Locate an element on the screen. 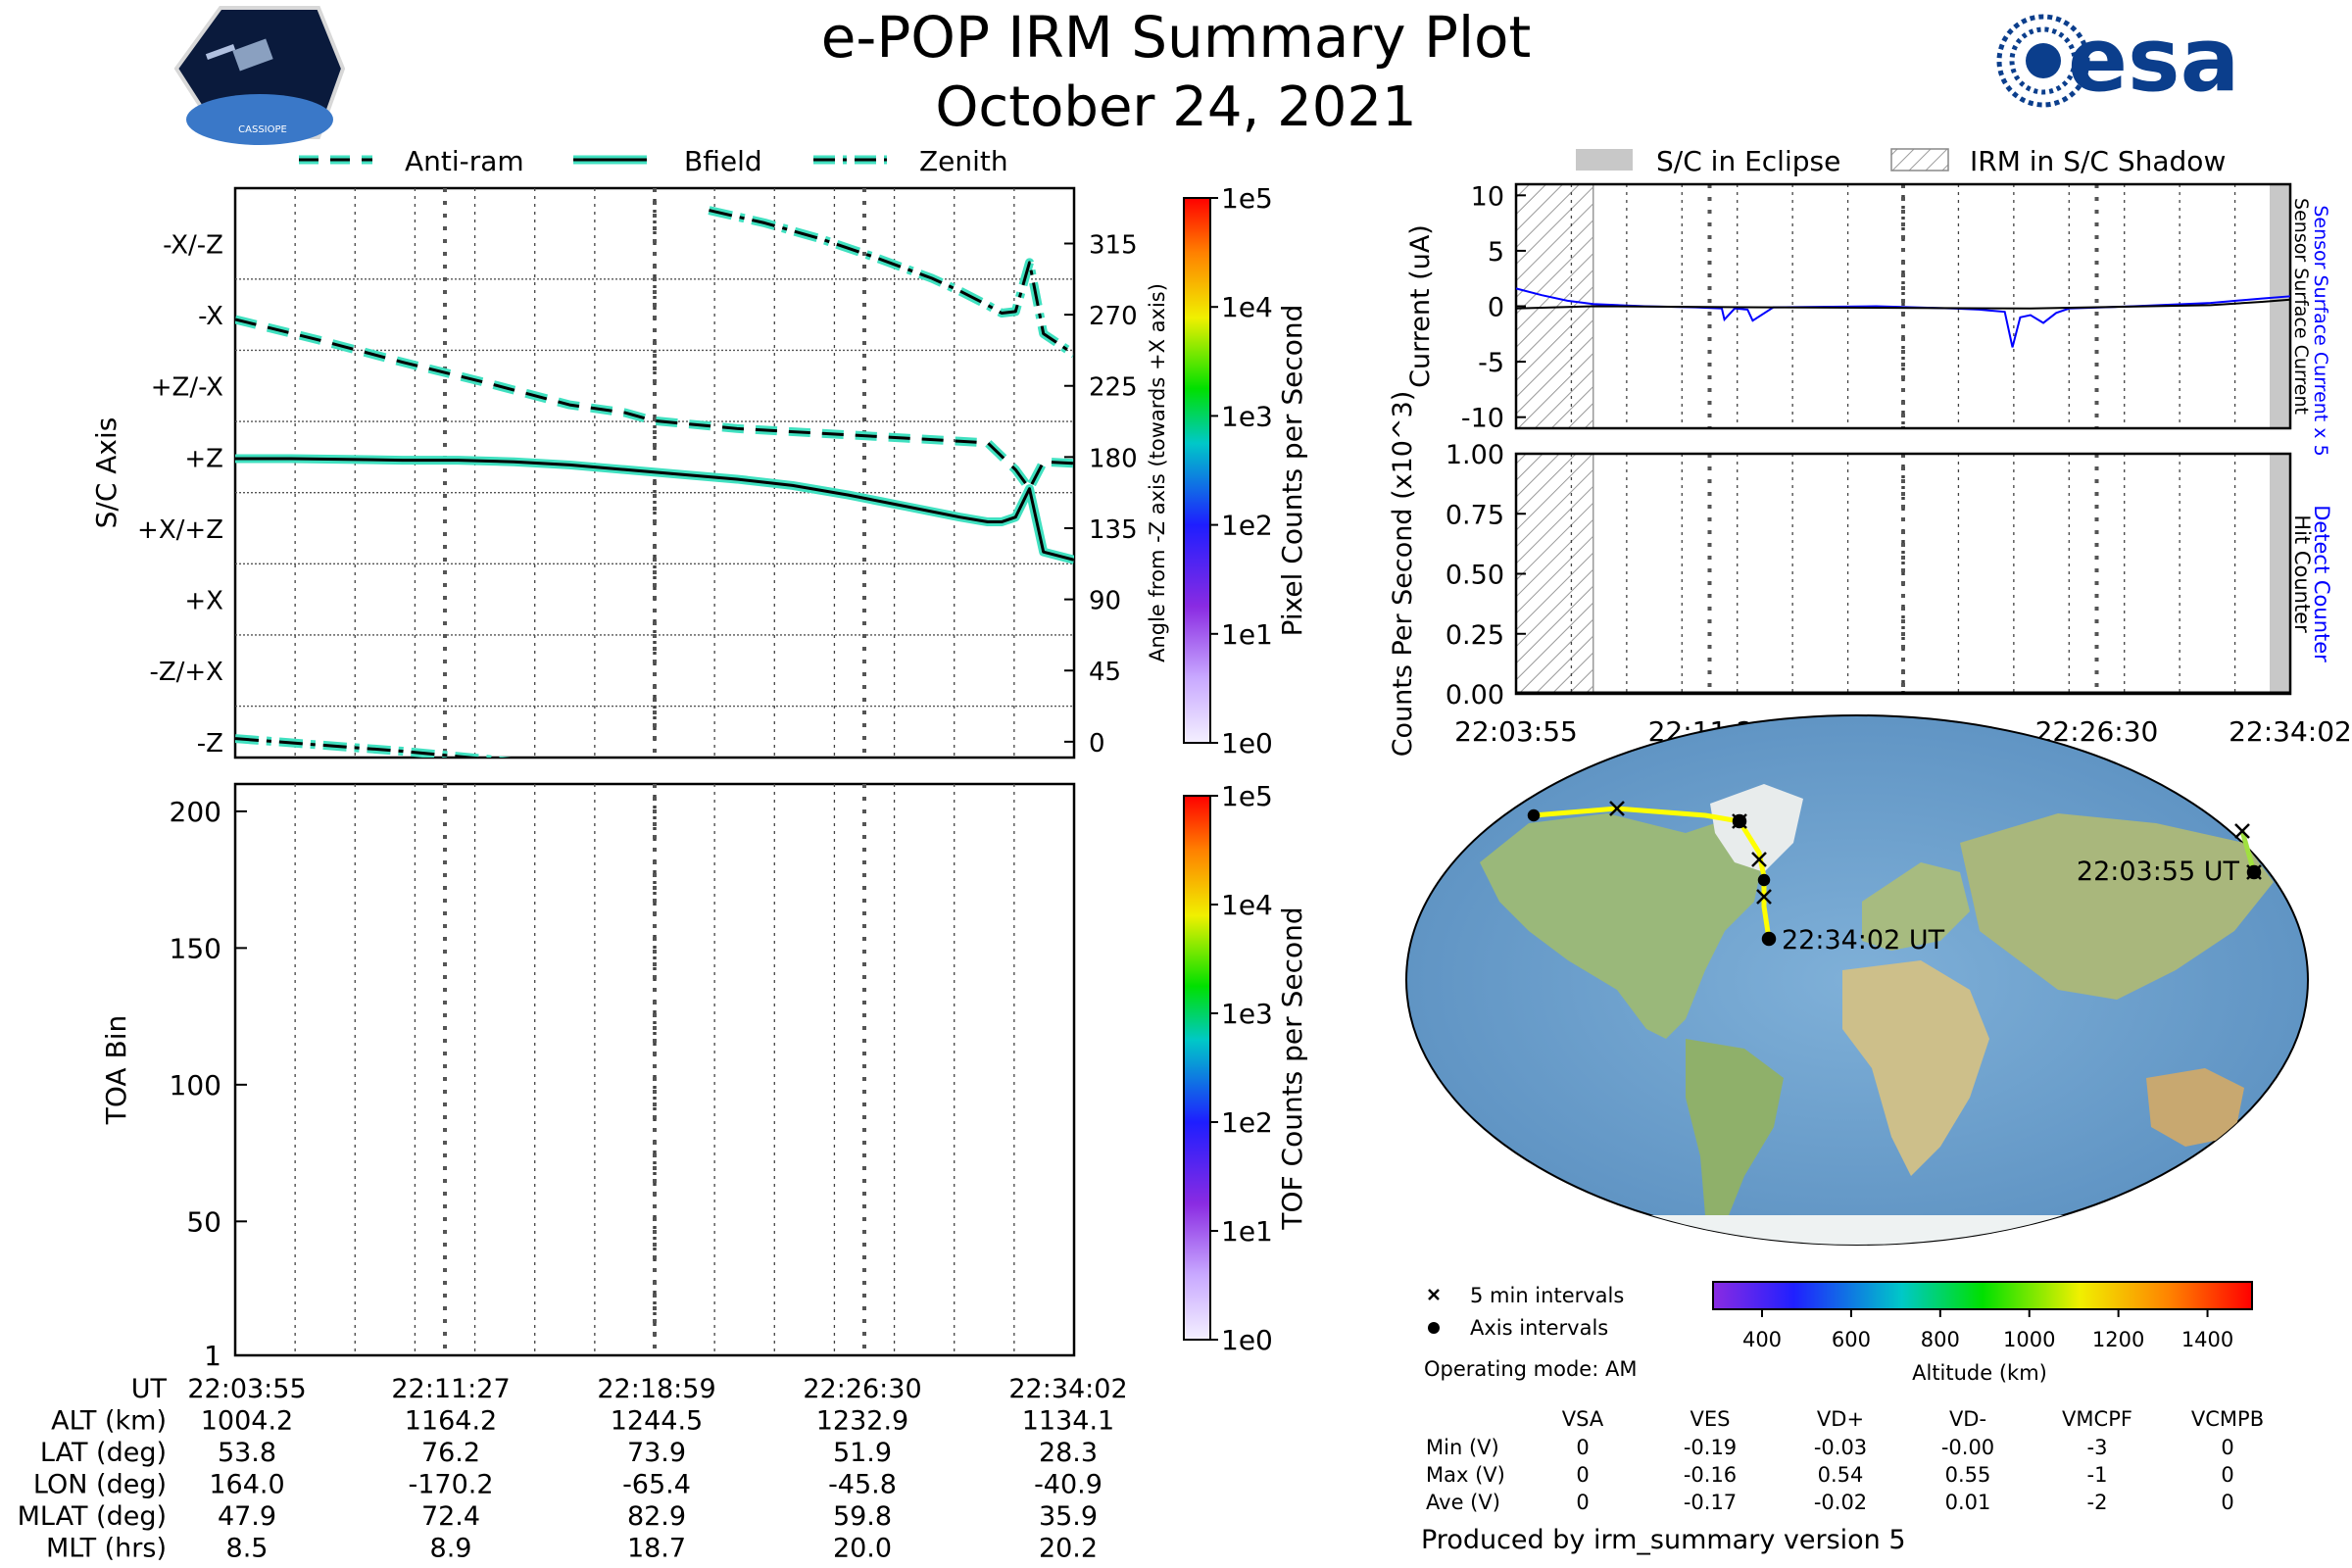  legend-axis: Axis intervals is located at coordinates (1539, 1328).